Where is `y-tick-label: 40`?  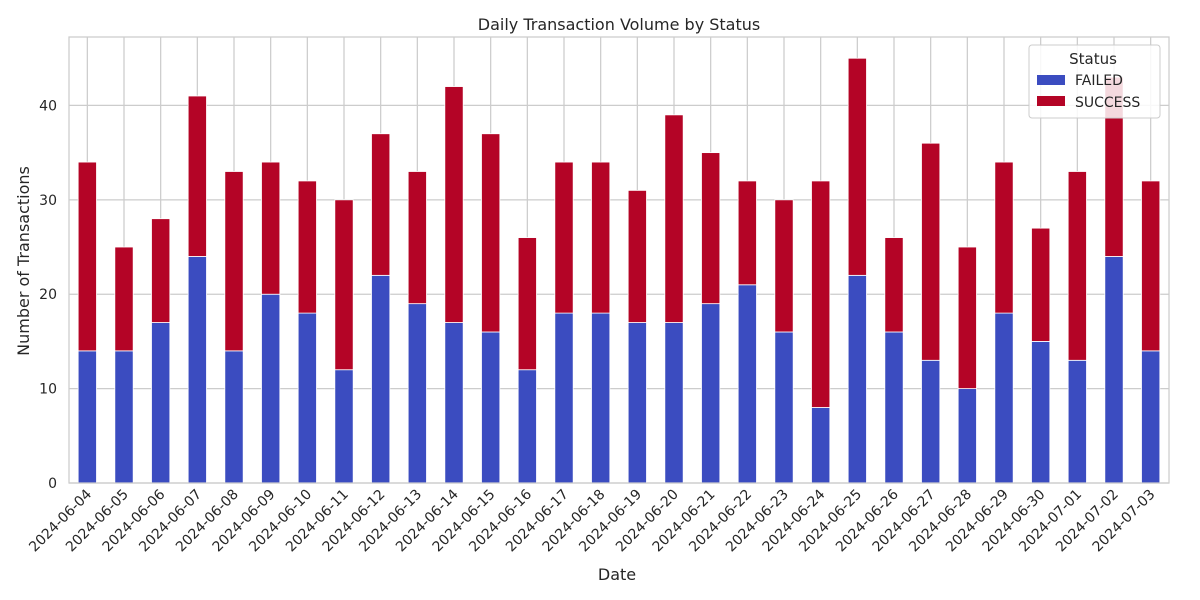 y-tick-label: 40 is located at coordinates (48, 106).